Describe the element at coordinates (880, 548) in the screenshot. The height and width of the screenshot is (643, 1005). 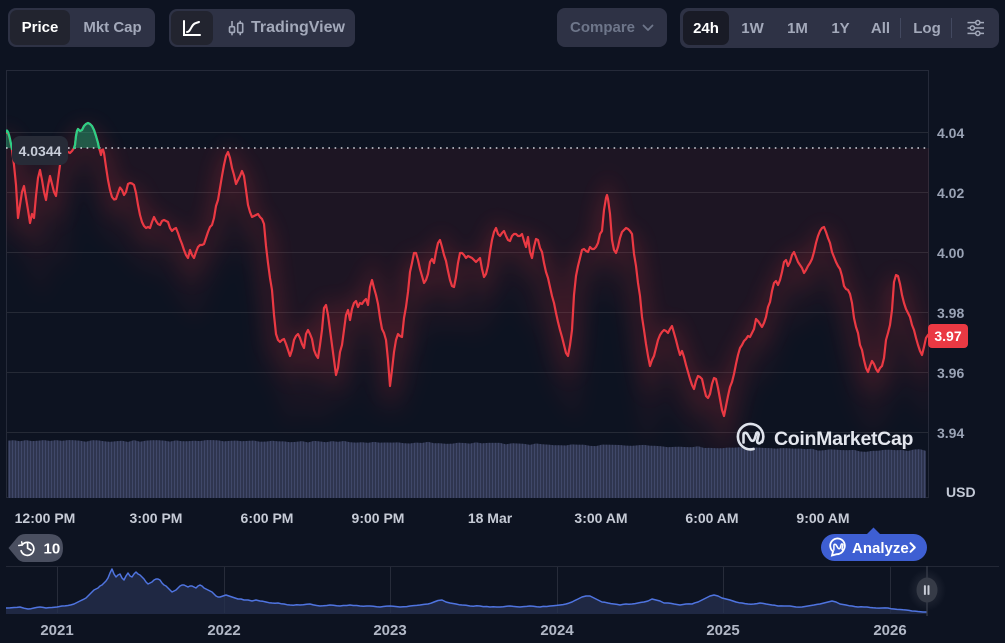
I see `svg-text: Analyze` at that location.